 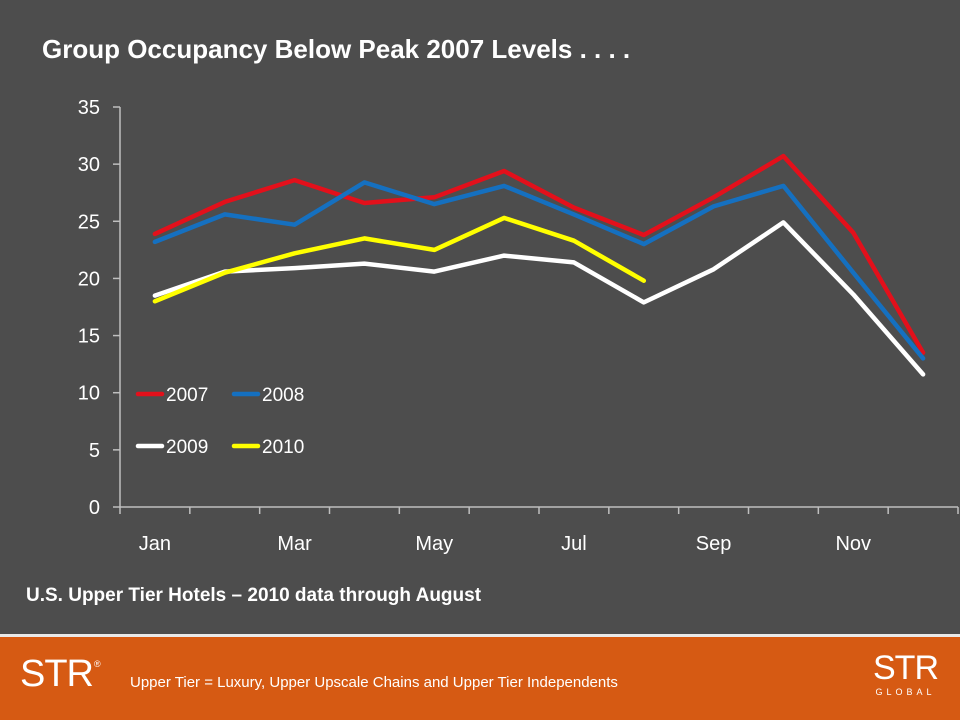 What do you see at coordinates (89, 222) in the screenshot?
I see `y-tick-label: 25` at bounding box center [89, 222].